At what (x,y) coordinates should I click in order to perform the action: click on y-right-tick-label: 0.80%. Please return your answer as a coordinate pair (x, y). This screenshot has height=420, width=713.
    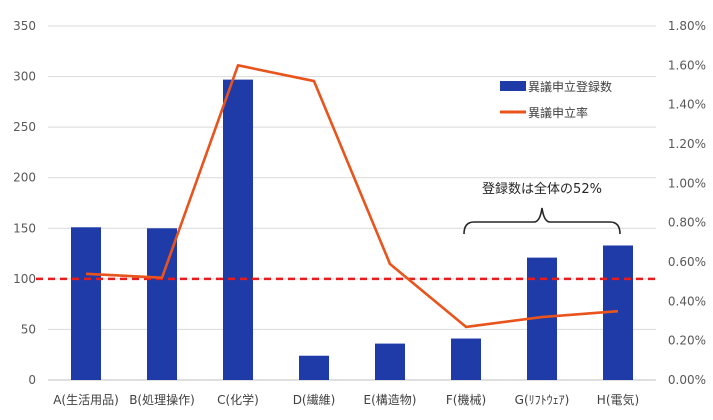
    Looking at the image, I should click on (687, 223).